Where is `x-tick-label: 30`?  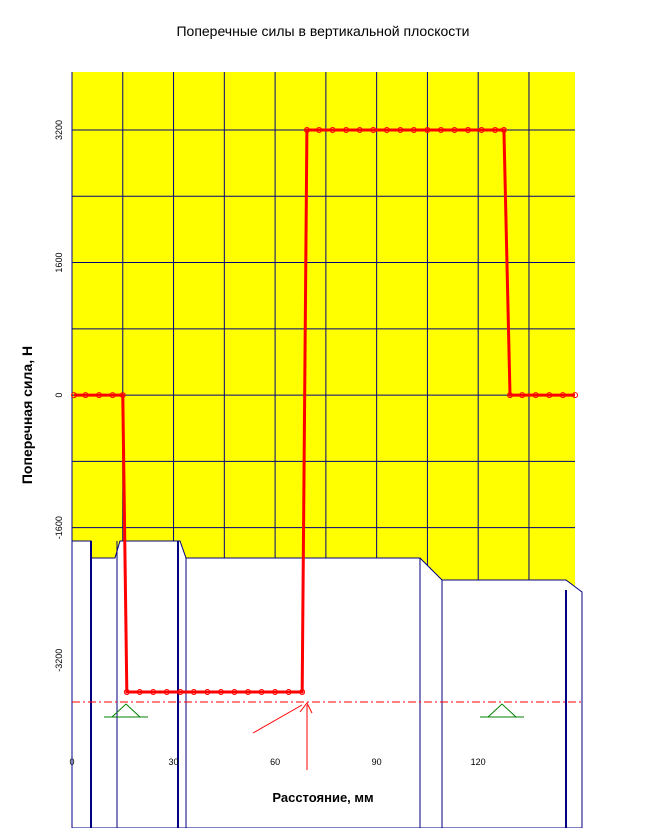
x-tick-label: 30 is located at coordinates (174, 762).